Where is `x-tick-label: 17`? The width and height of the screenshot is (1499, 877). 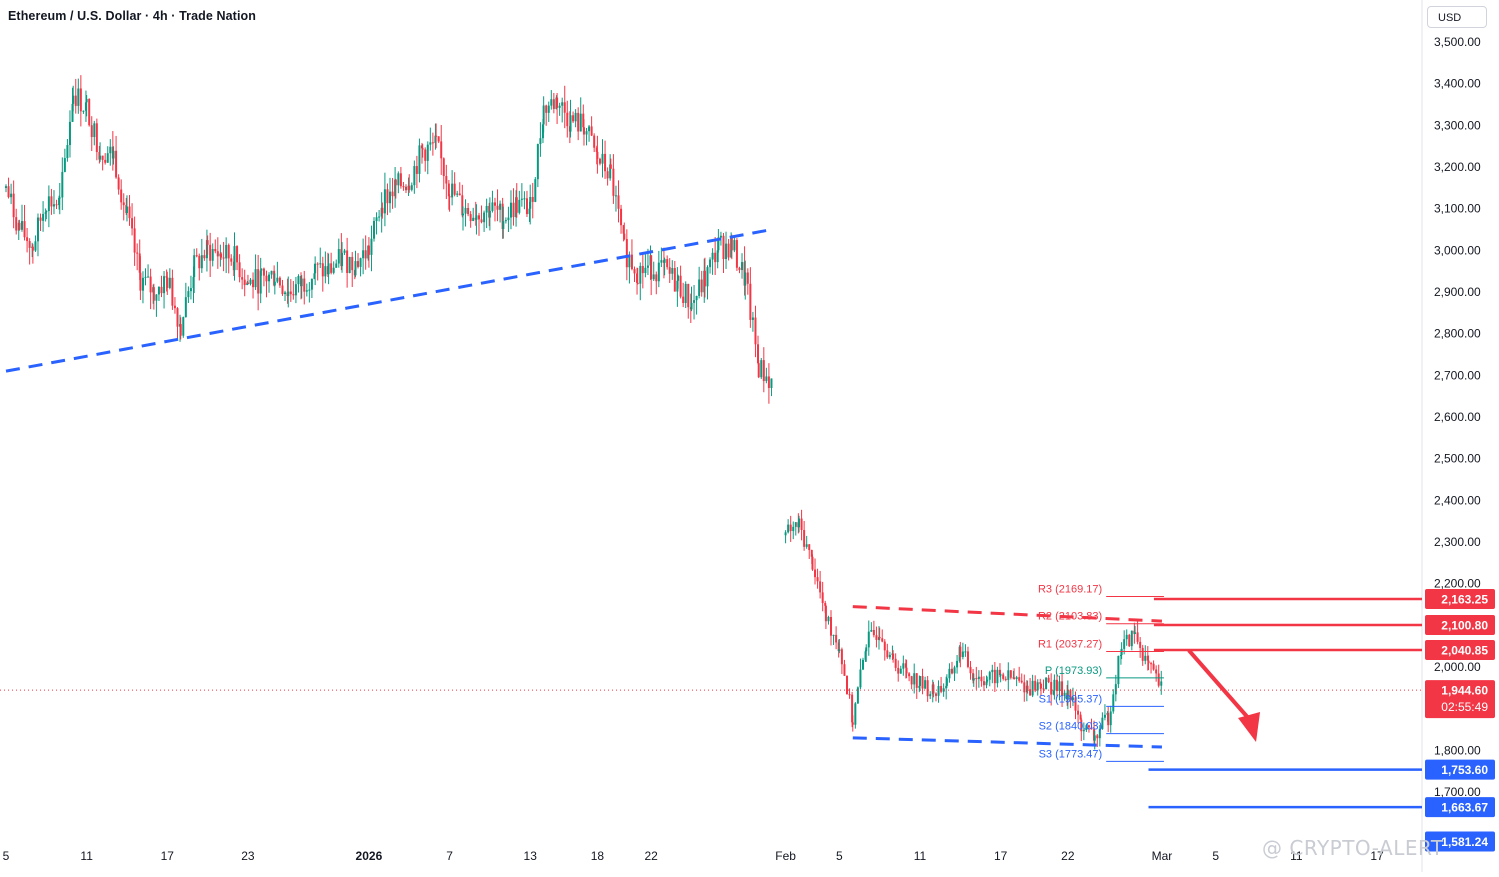 x-tick-label: 17 is located at coordinates (168, 856).